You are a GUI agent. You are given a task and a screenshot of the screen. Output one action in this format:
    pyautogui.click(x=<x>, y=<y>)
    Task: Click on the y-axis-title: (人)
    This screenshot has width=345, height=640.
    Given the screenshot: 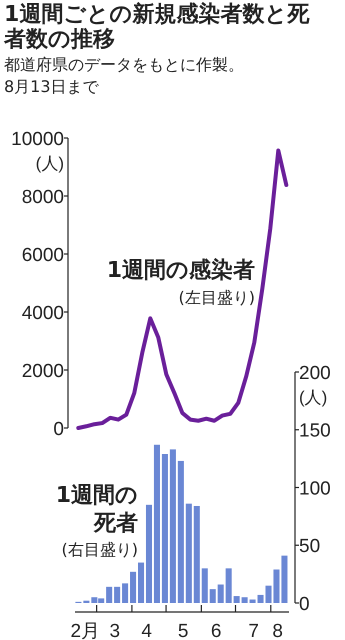 What is the action you would take?
    pyautogui.click(x=50, y=164)
    